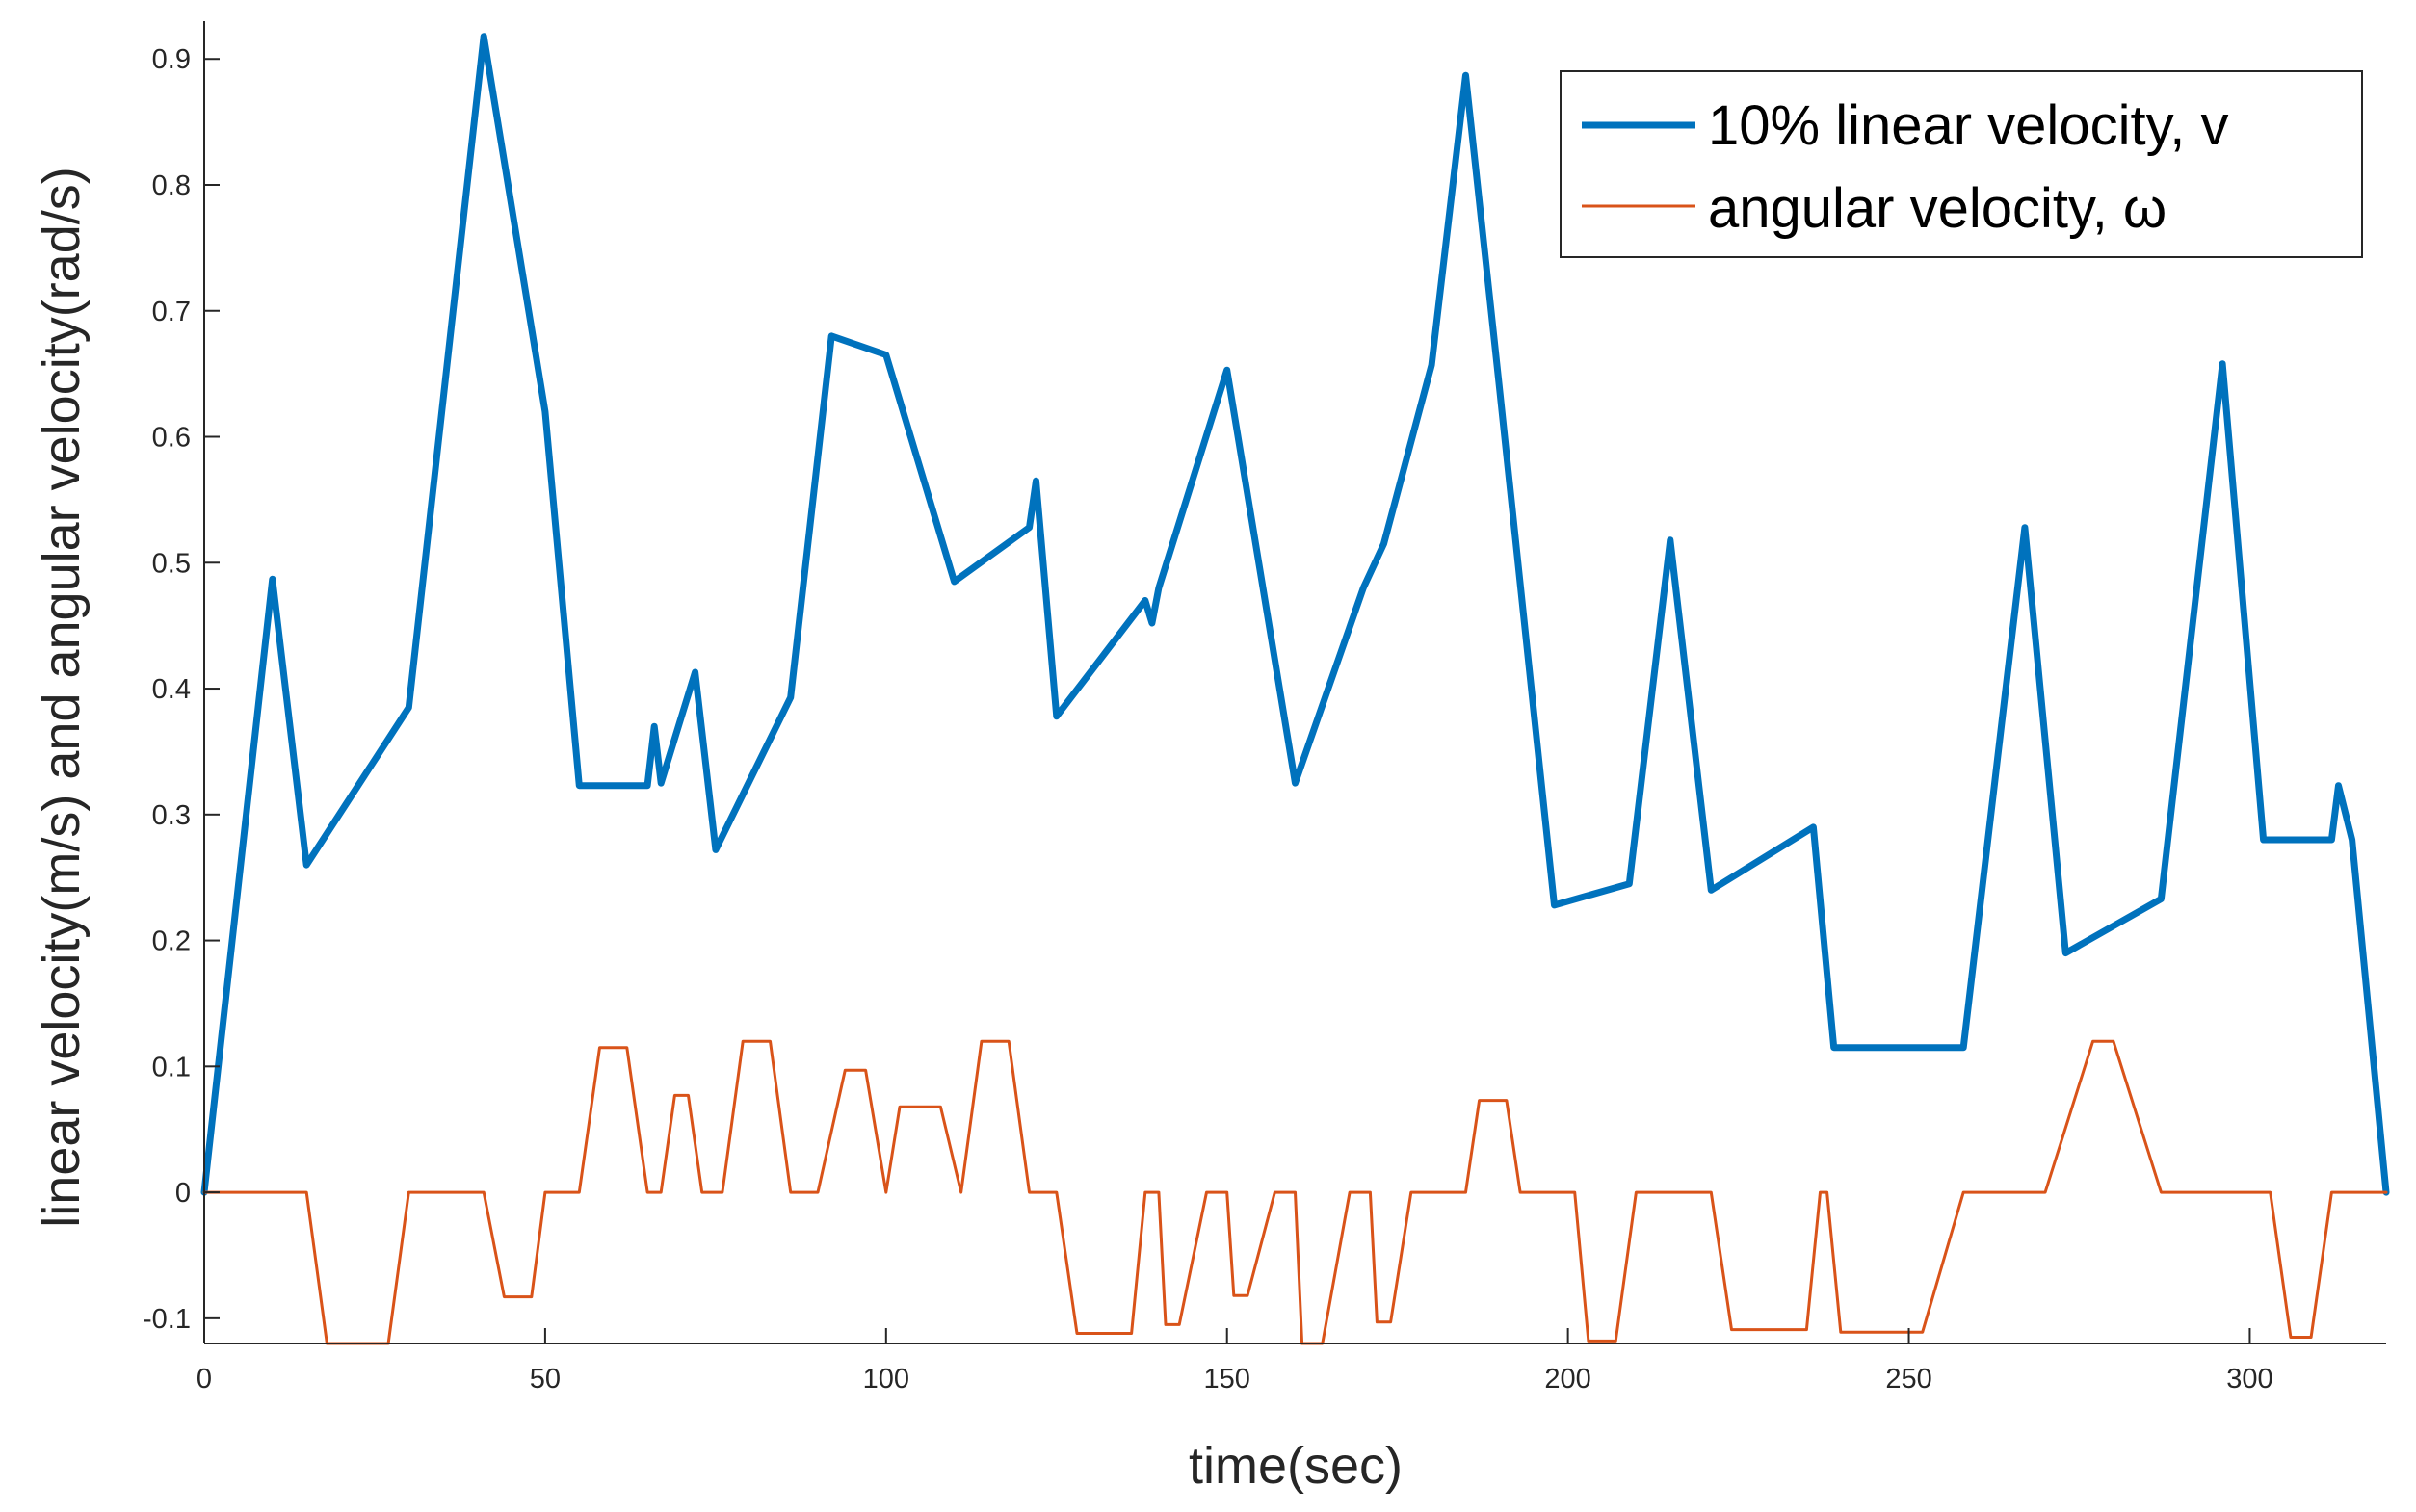 The height and width of the screenshot is (1512, 2416). What do you see at coordinates (1937, 208) in the screenshot?
I see `legend-label-angular-velocity: angular velocity, ω` at bounding box center [1937, 208].